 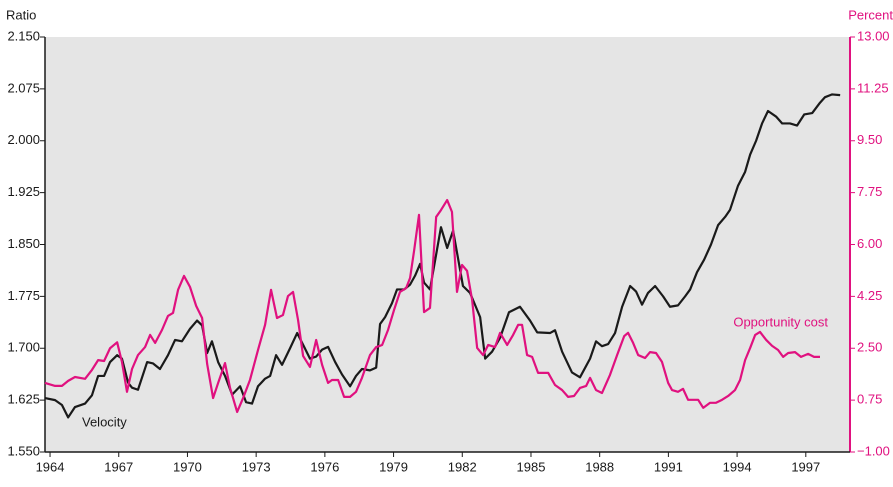 I want to click on y-tick-label: 1.700, so click(x=23, y=347).